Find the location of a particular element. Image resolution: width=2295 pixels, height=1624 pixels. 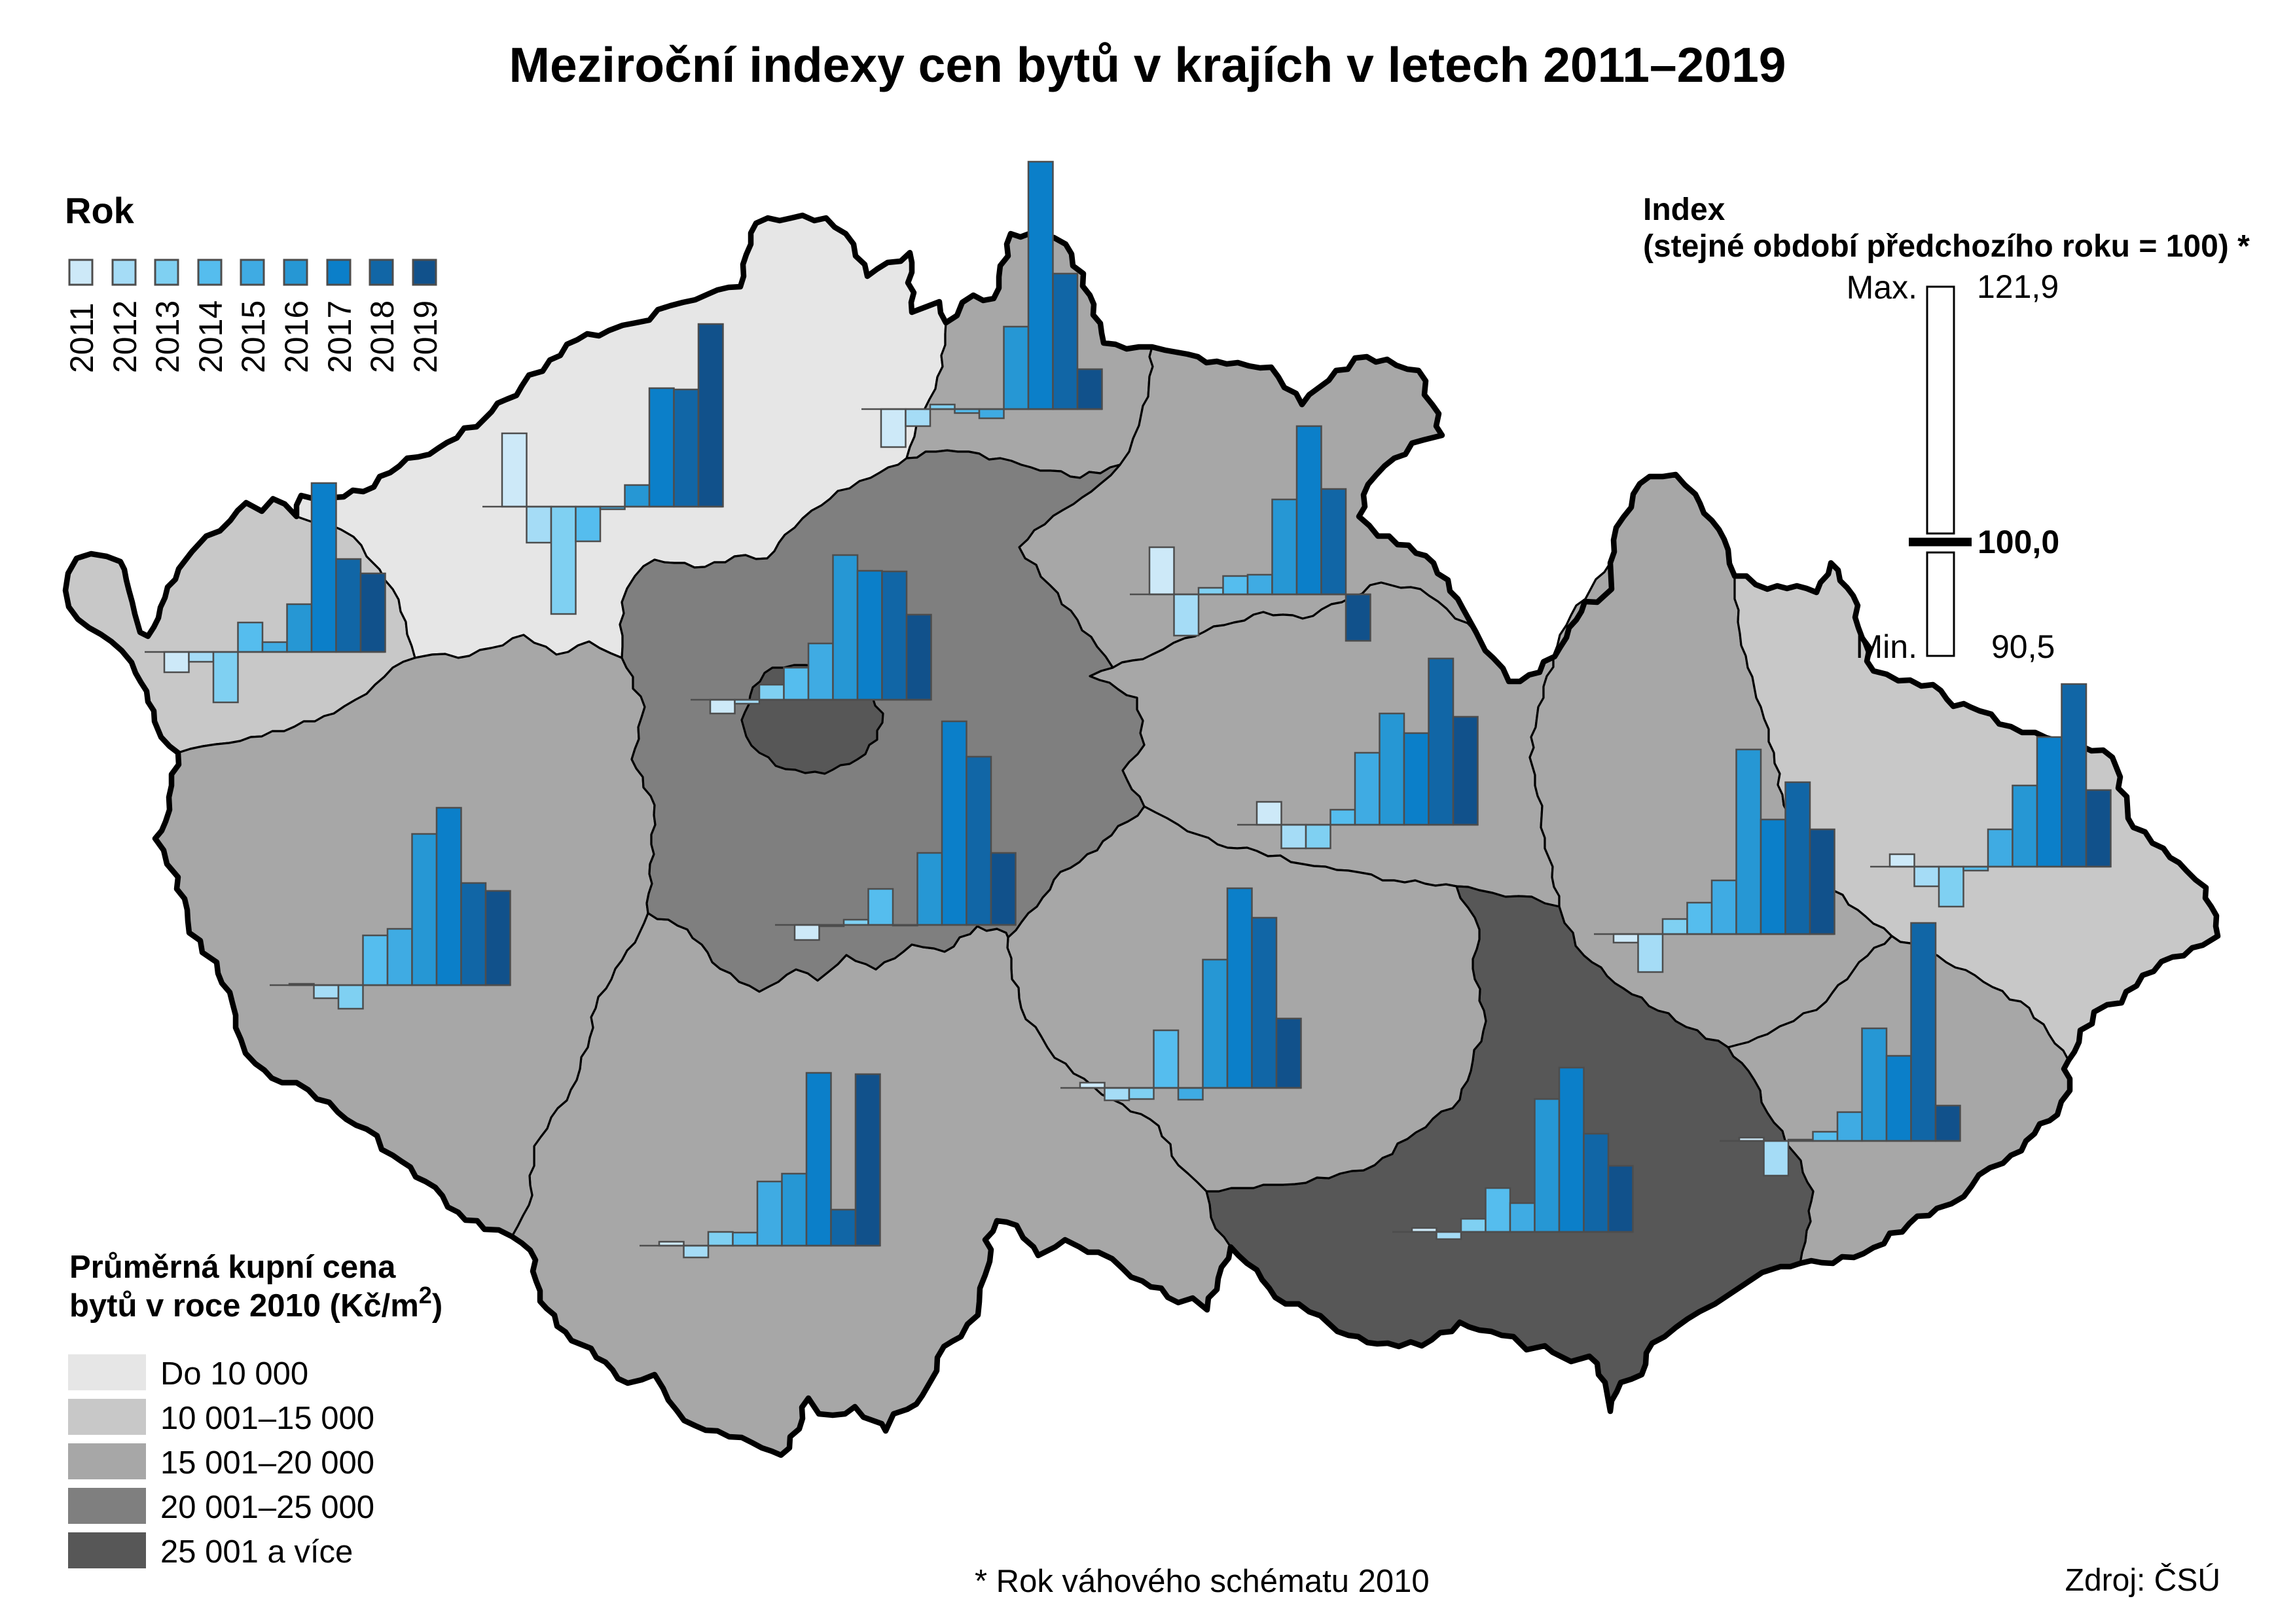

svg-text: Do 10 000 is located at coordinates (234, 1374).